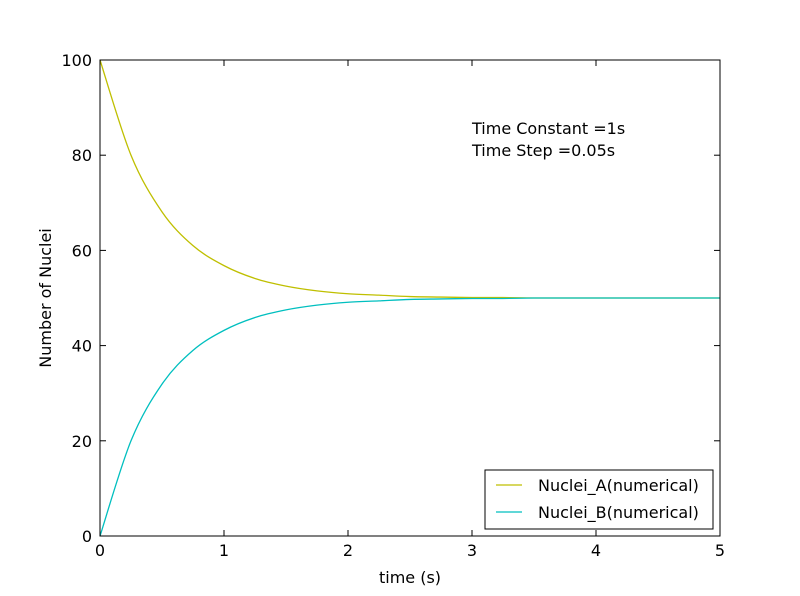 The height and width of the screenshot is (596, 800). What do you see at coordinates (82, 346) in the screenshot?
I see `y-tick-label: 40` at bounding box center [82, 346].